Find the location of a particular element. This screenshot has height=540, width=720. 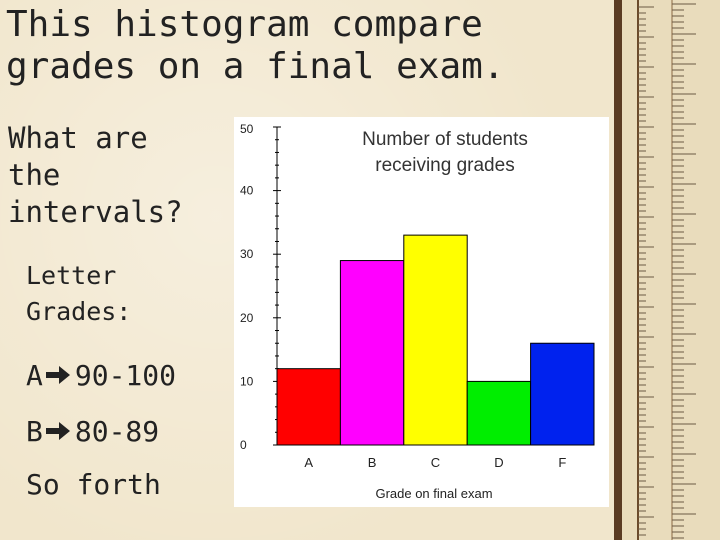

chart-title-line: receiving grades is located at coordinates (444, 165).